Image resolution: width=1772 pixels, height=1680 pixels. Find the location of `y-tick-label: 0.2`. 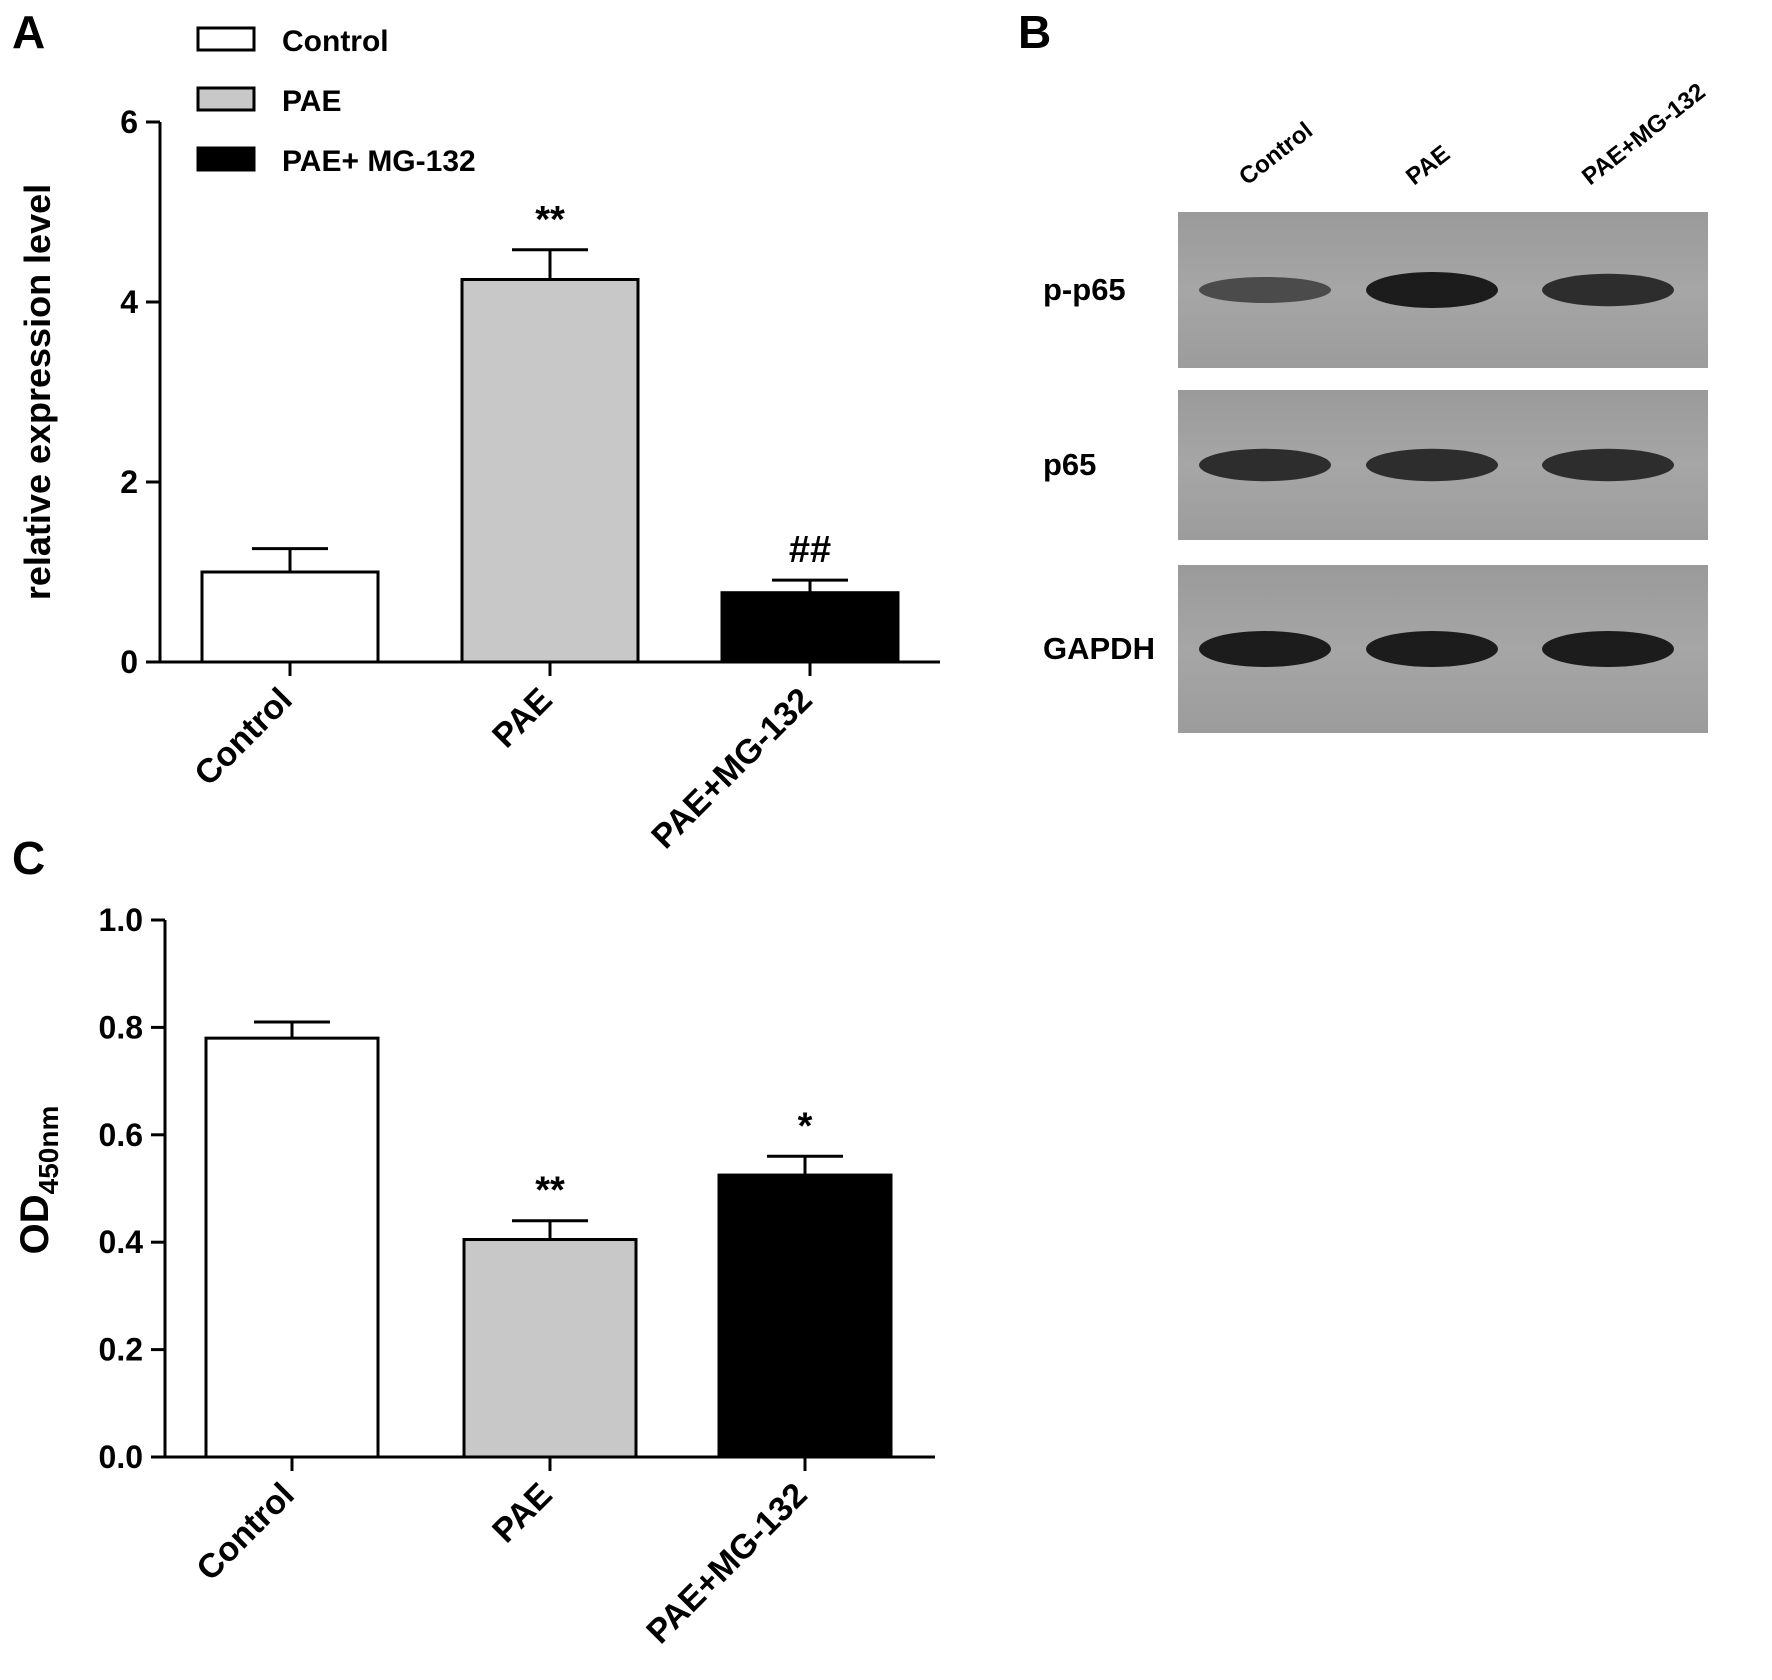

y-tick-label: 0.2 is located at coordinates (121, 1350).